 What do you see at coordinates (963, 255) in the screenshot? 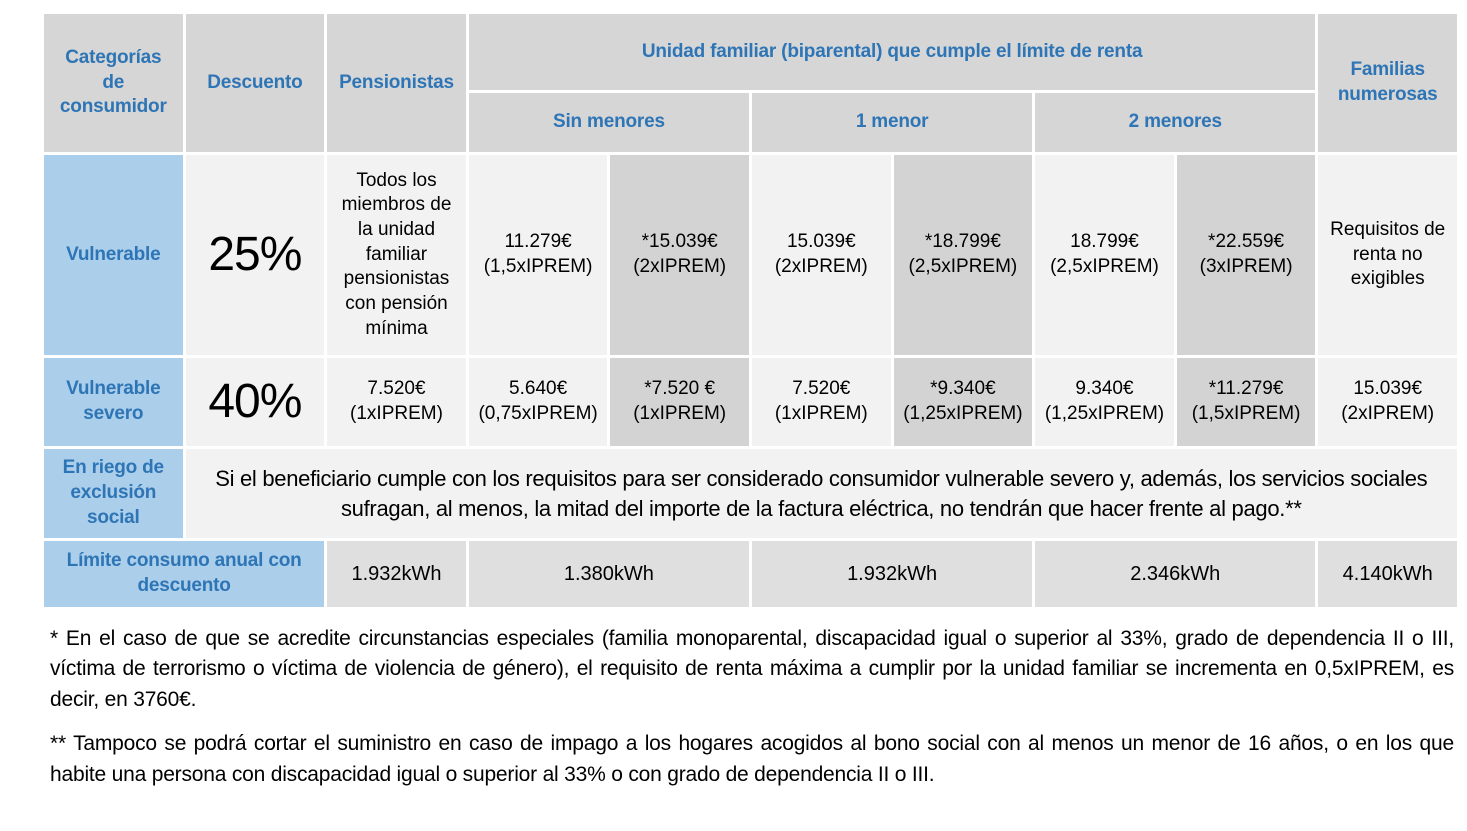
I see `row-vulnerable-un-menor-especial: *18.799€ (2,5xIPREM)` at bounding box center [963, 255].